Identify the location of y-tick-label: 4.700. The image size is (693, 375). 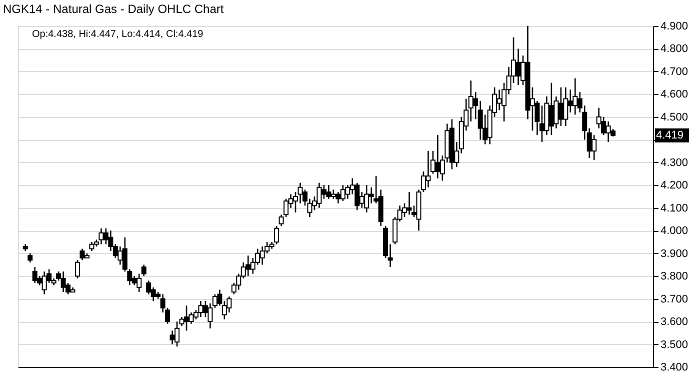
(674, 72).